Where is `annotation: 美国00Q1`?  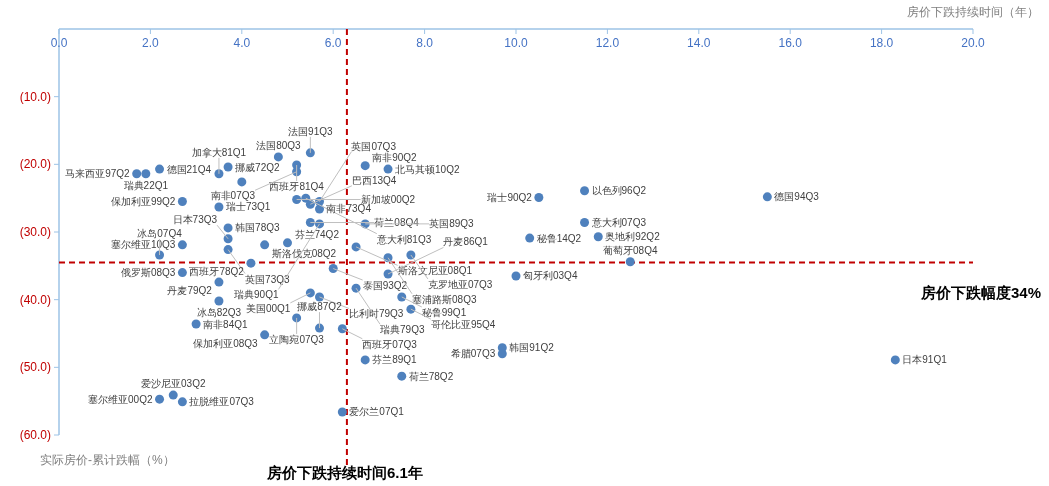
annotation: 美国00Q1 is located at coordinates (268, 308).